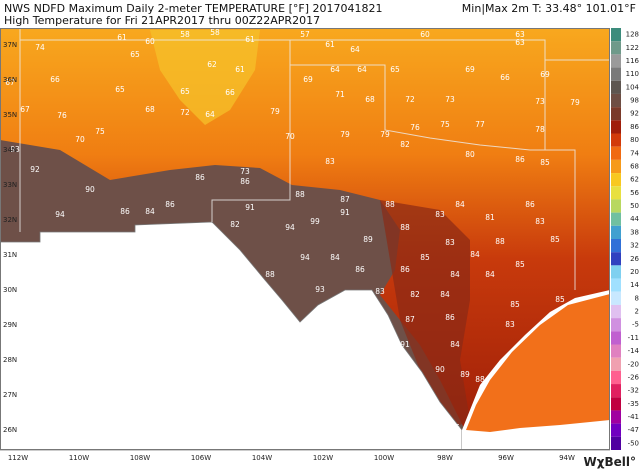 The height and width of the screenshot is (476, 640). I want to click on colorbar-label: -26, so click(634, 377).